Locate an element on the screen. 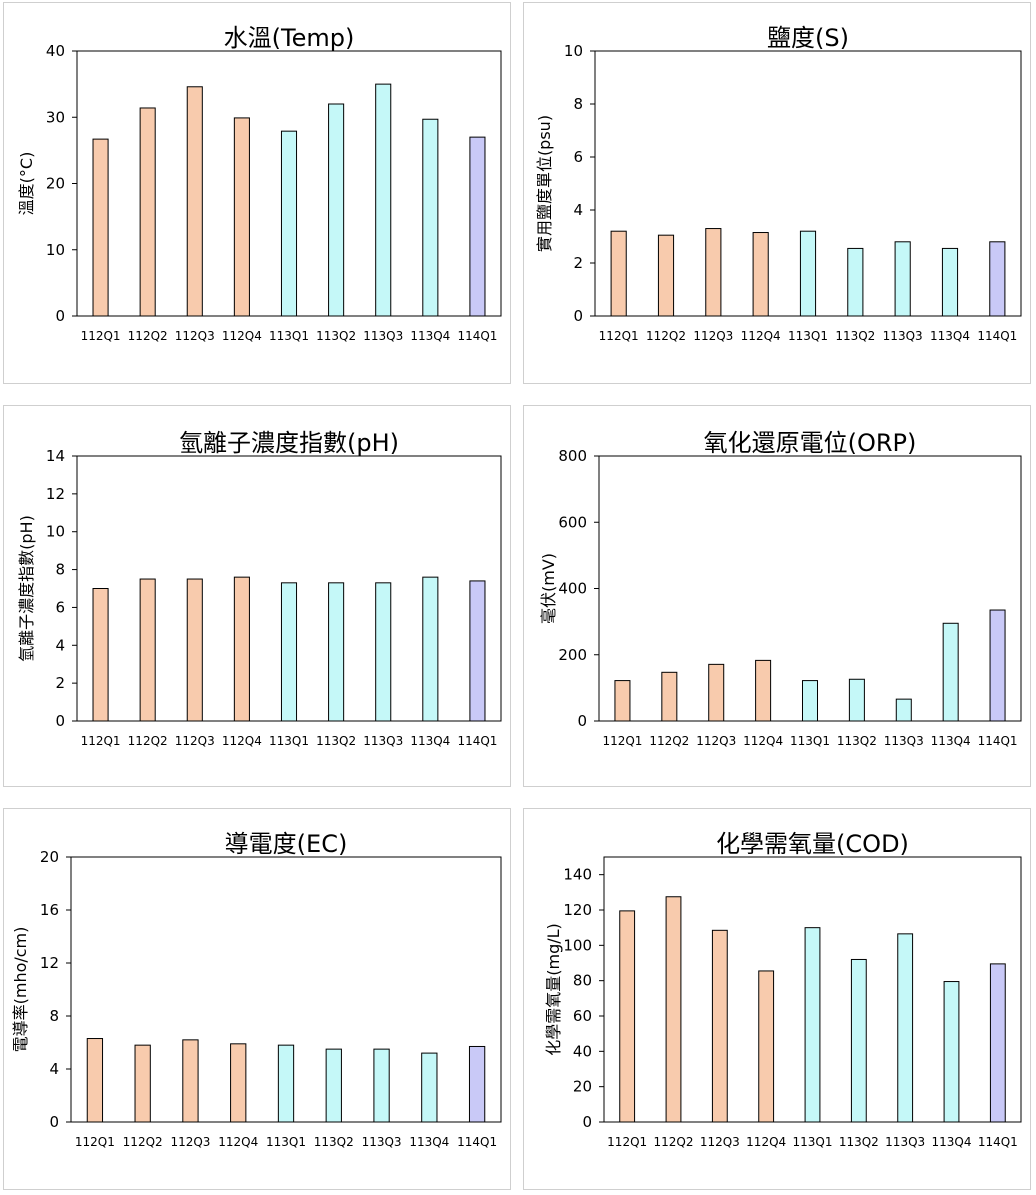  y-tick-label: 2 is located at coordinates (60, 683).